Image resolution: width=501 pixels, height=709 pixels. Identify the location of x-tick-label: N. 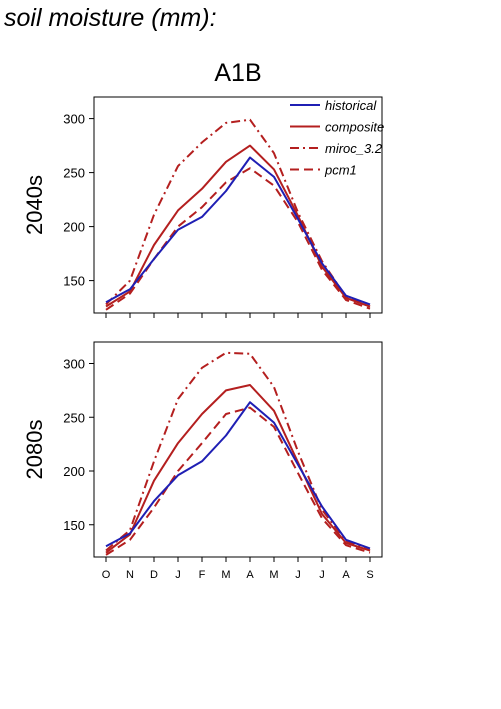
(130, 575).